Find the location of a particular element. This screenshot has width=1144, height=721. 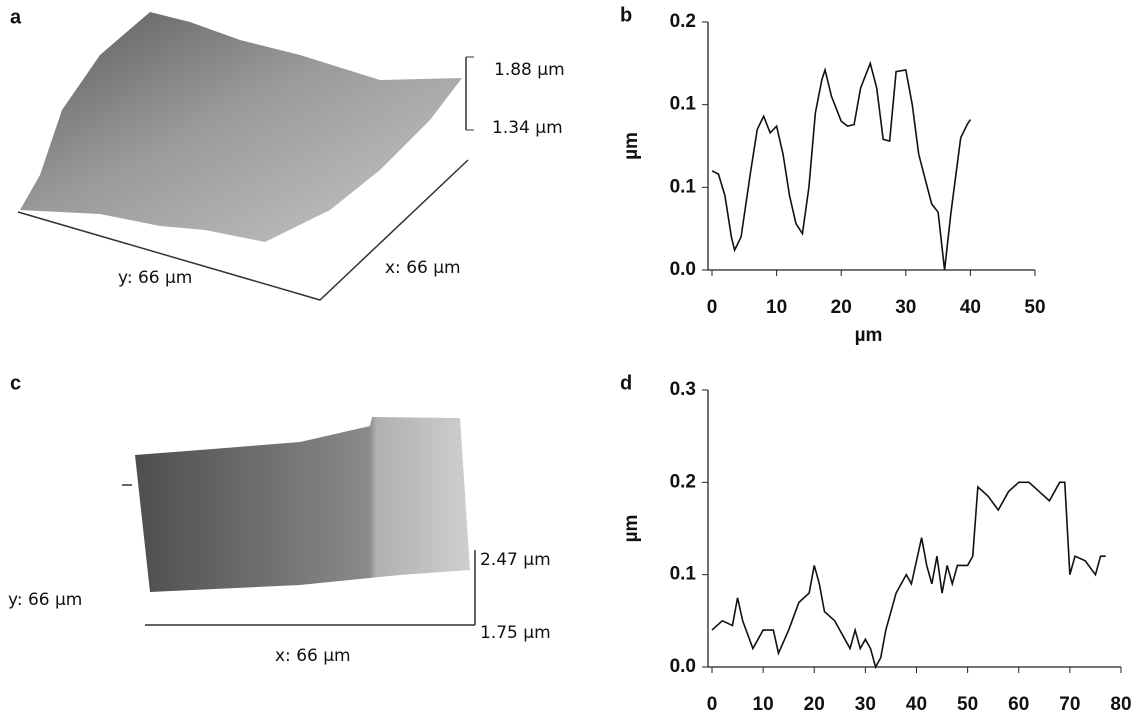

x-axis-title: µm is located at coordinates (869, 335).